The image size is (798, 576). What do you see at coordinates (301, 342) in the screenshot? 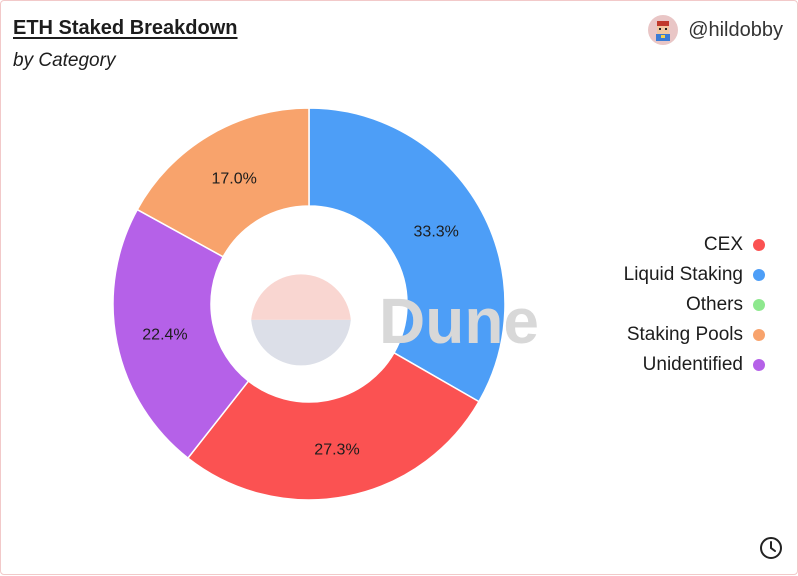
I see `watermark-logo-bottom` at bounding box center [301, 342].